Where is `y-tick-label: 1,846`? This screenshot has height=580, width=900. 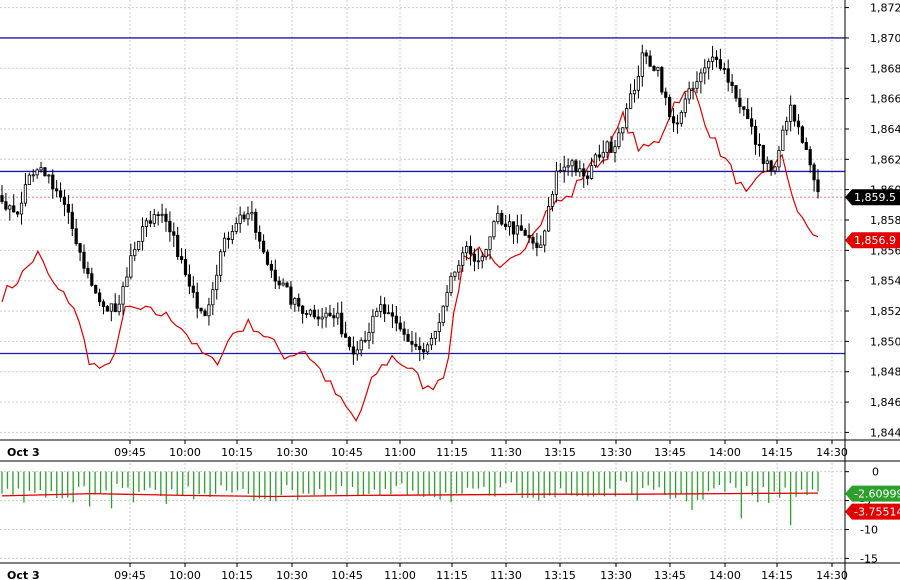 y-tick-label: 1,846 is located at coordinates (885, 402).